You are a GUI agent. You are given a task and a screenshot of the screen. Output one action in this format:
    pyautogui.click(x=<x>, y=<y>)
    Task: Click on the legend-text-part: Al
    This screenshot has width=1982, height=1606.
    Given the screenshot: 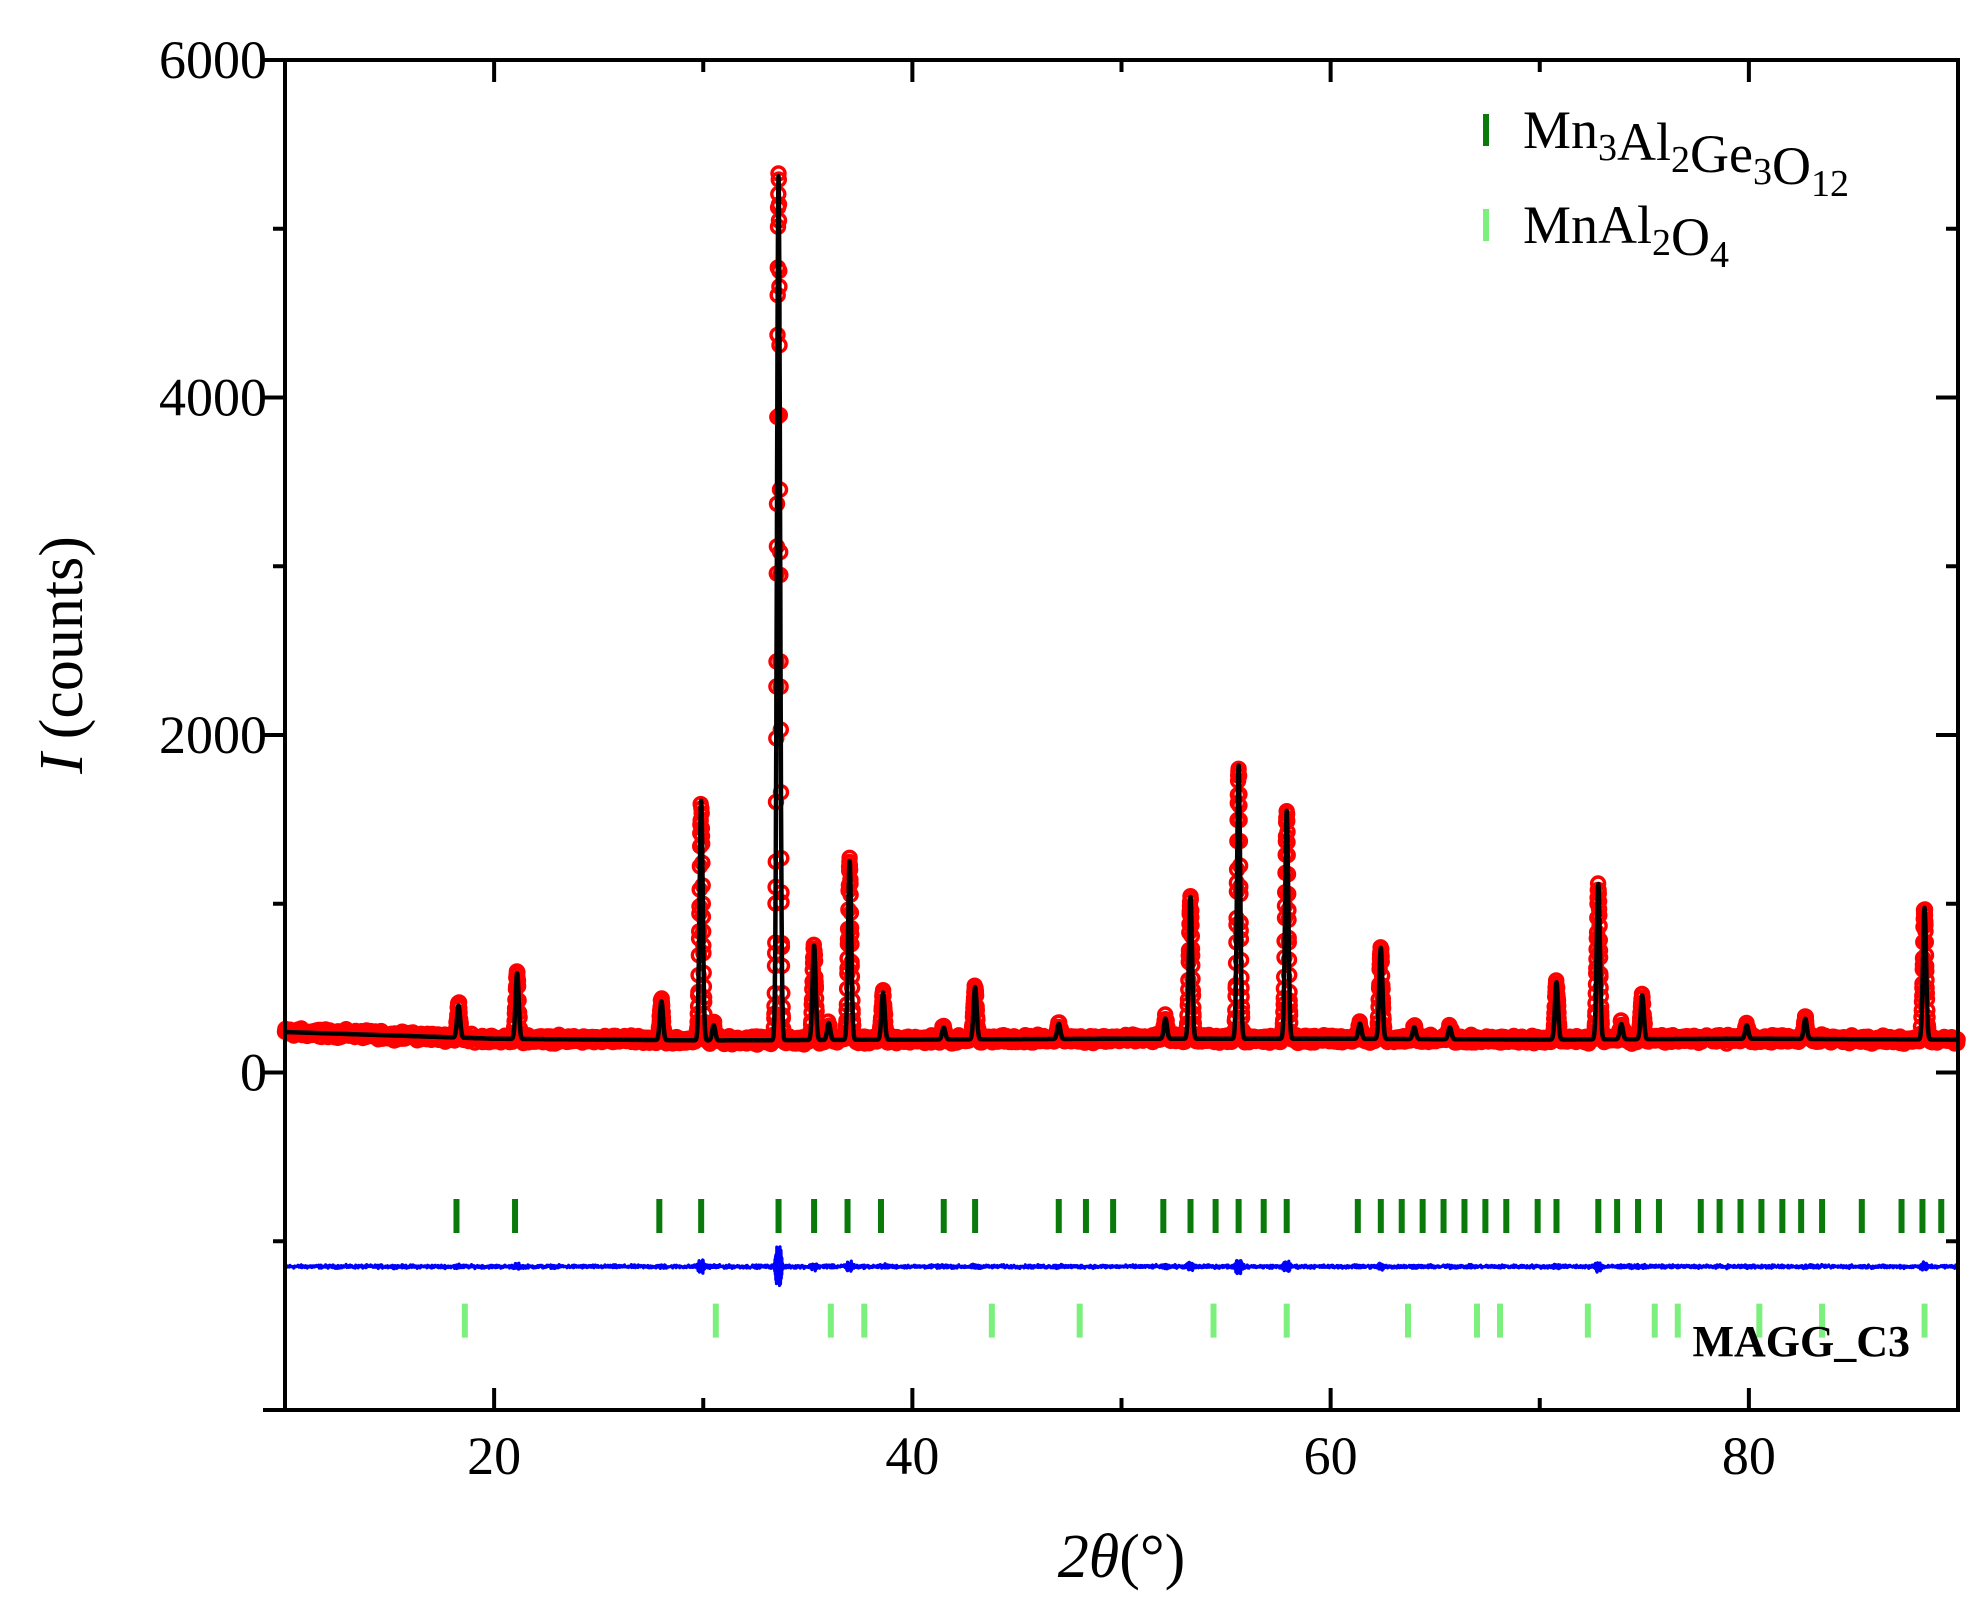 What is the action you would take?
    pyautogui.click(x=1644, y=142)
    